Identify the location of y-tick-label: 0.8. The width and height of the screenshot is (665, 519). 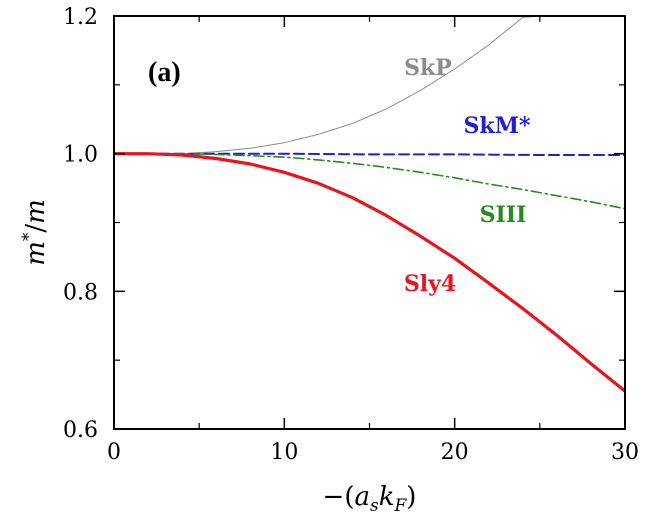
(80, 292).